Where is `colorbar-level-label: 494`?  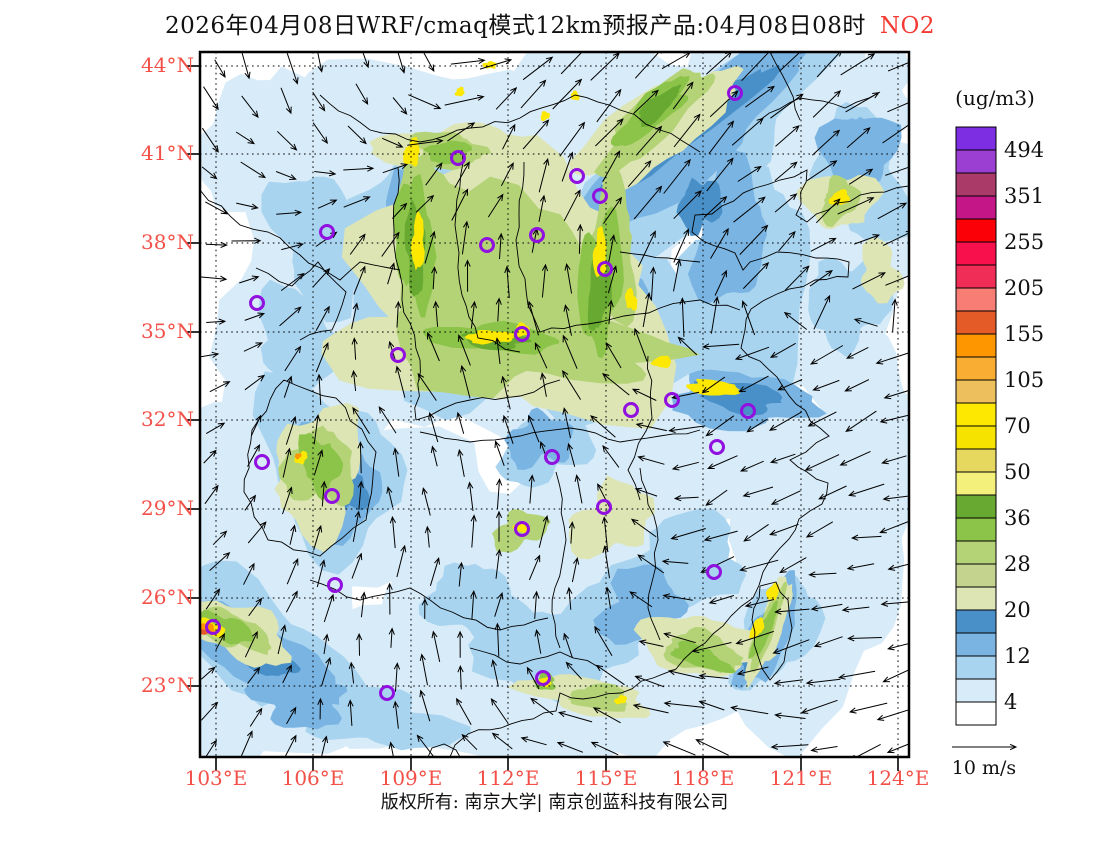 colorbar-level-label: 494 is located at coordinates (1024, 150).